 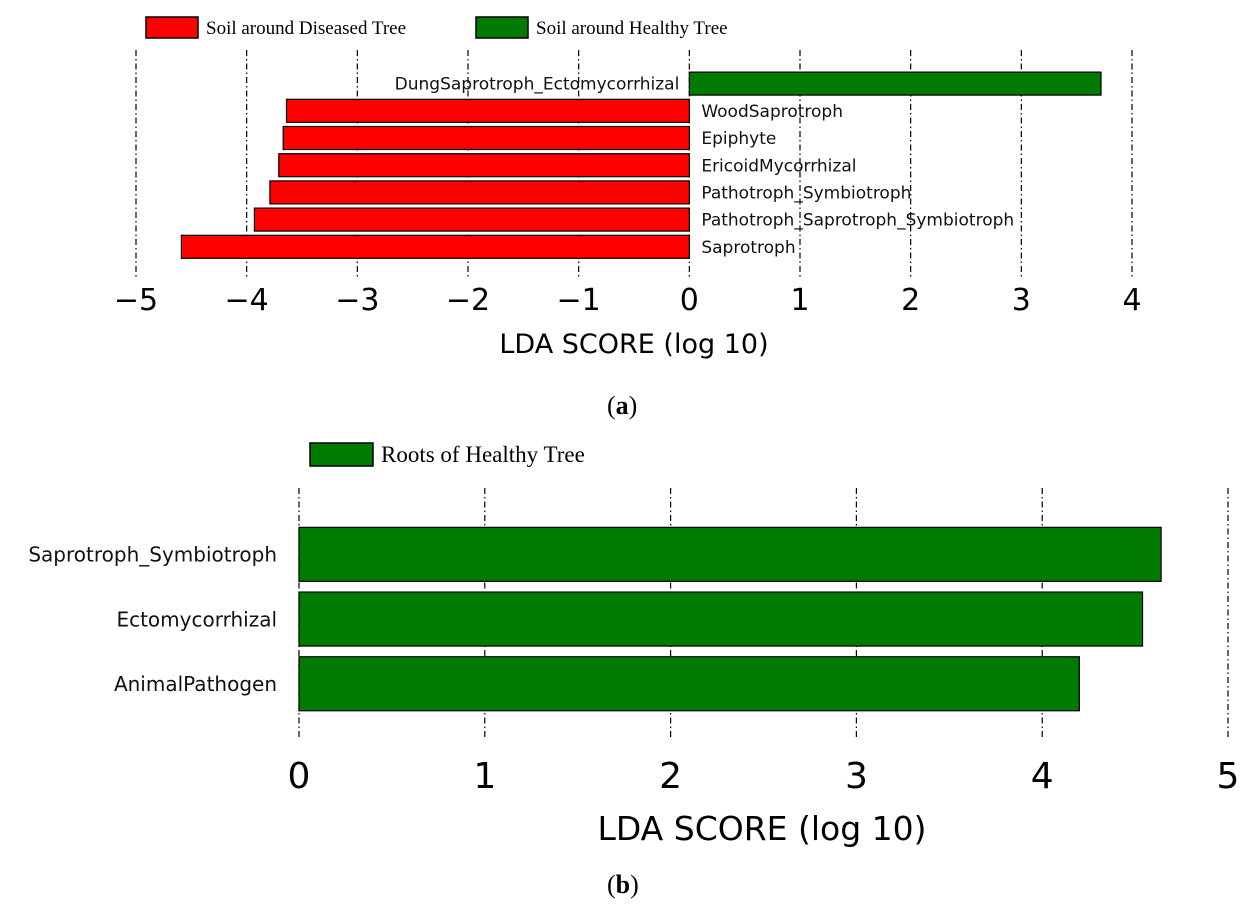 I want to click on panel-b-label: b, so click(x=623, y=884).